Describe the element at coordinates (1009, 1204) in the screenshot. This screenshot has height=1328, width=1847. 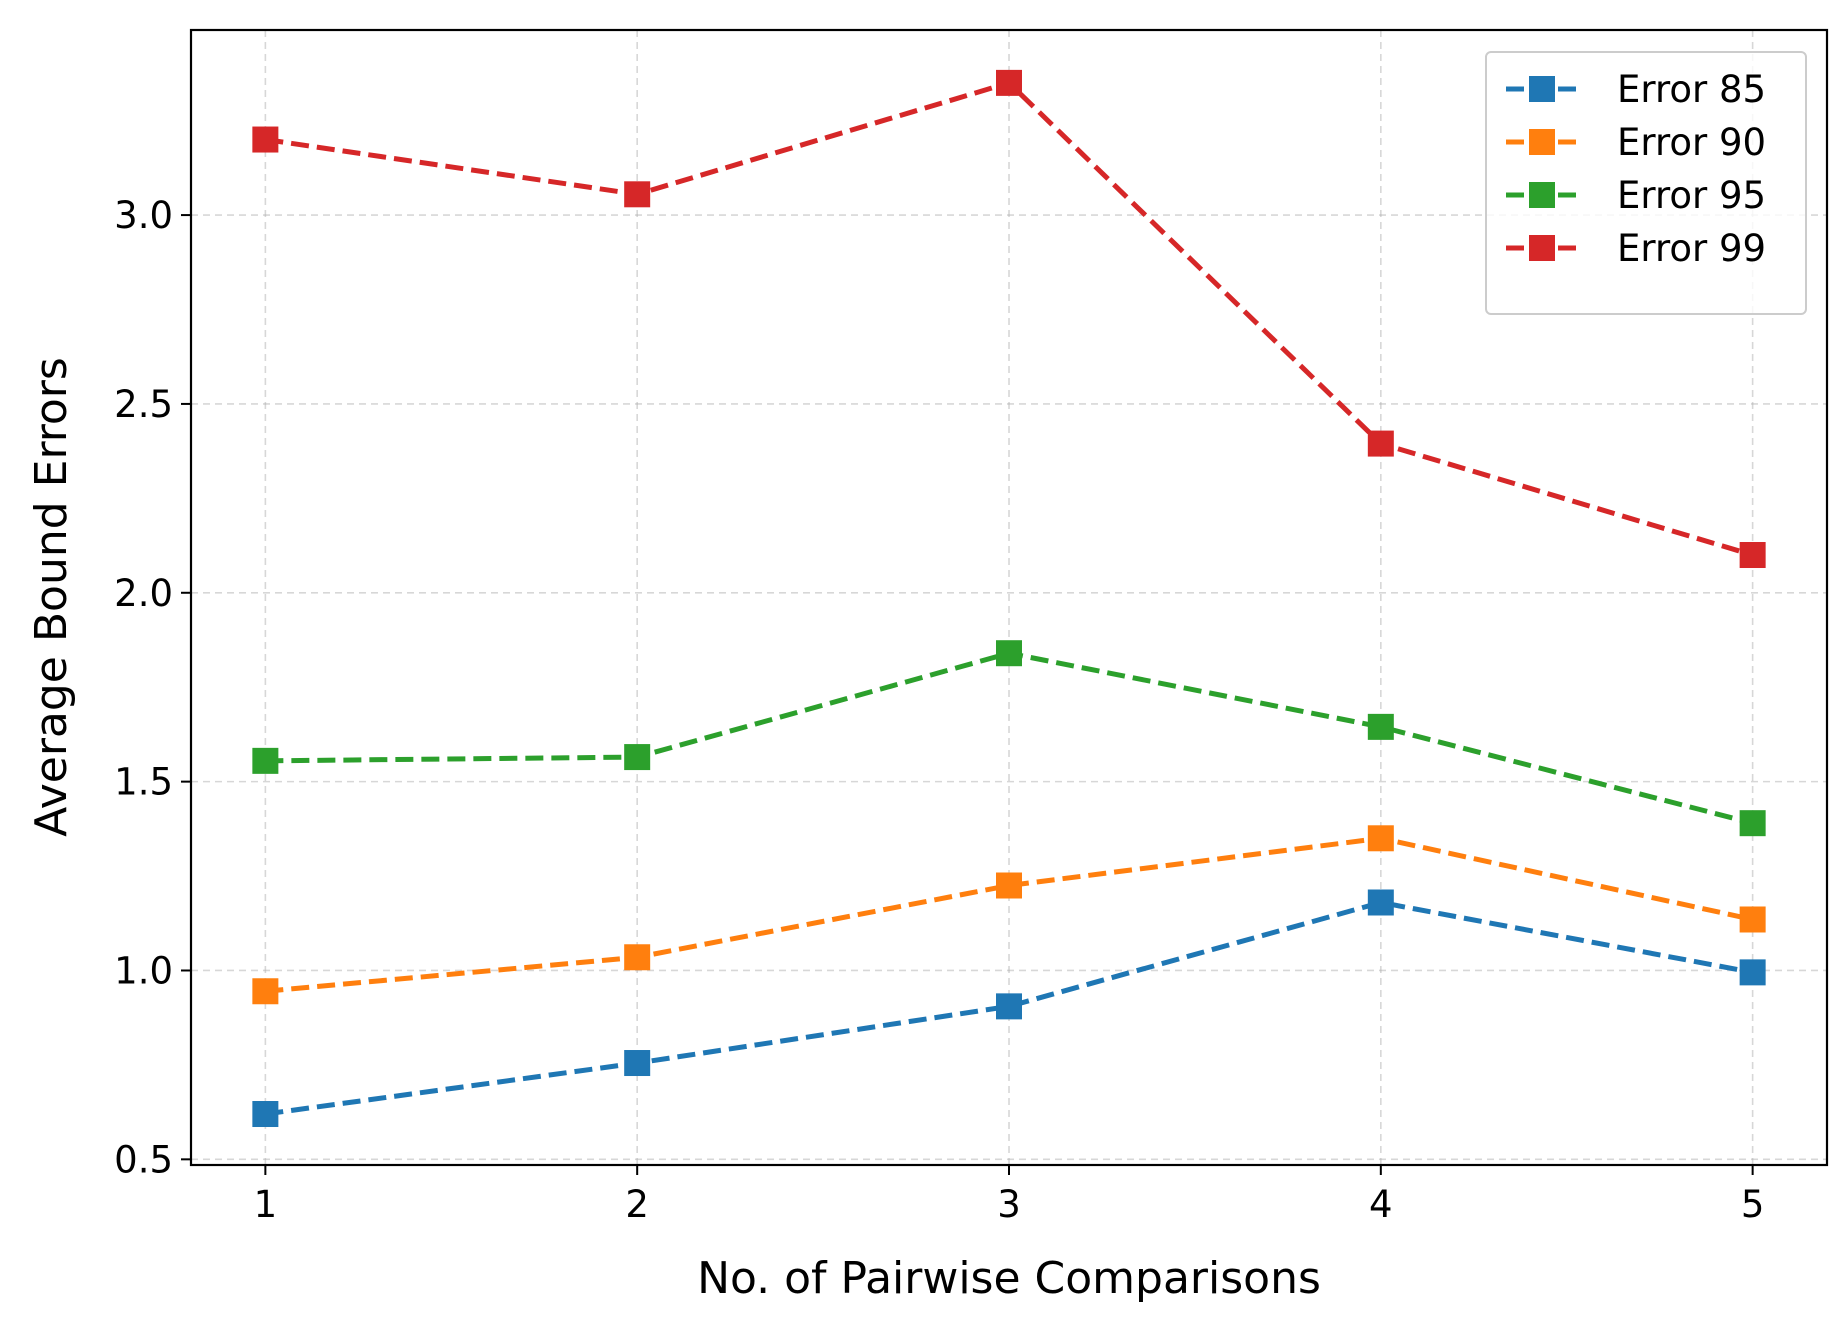
I see `x-tick-label: 3` at that location.